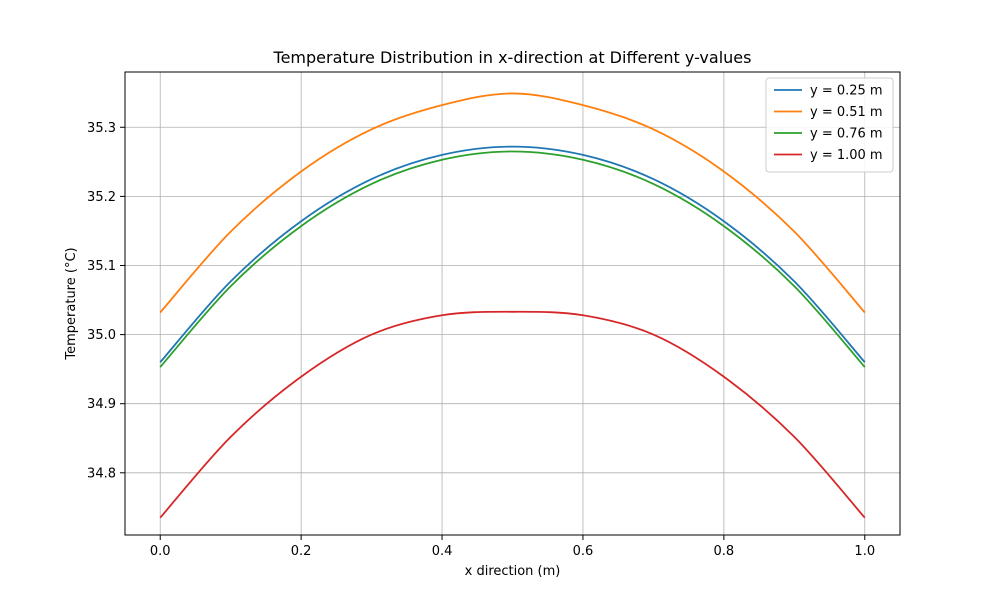 The image size is (1000, 604). I want to click on x-axis-label: x direction (m), so click(513, 571).